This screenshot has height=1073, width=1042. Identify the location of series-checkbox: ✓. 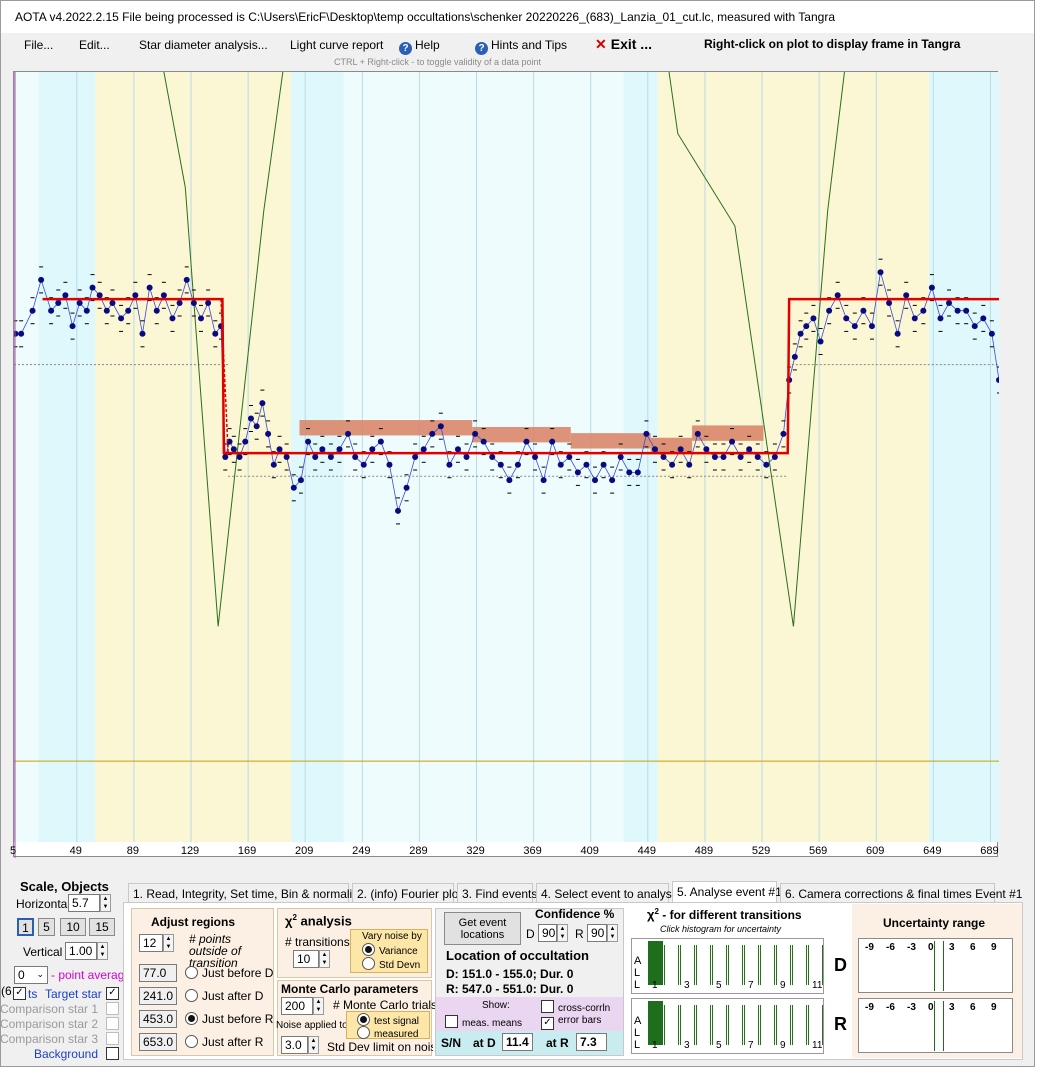
(112, 993).